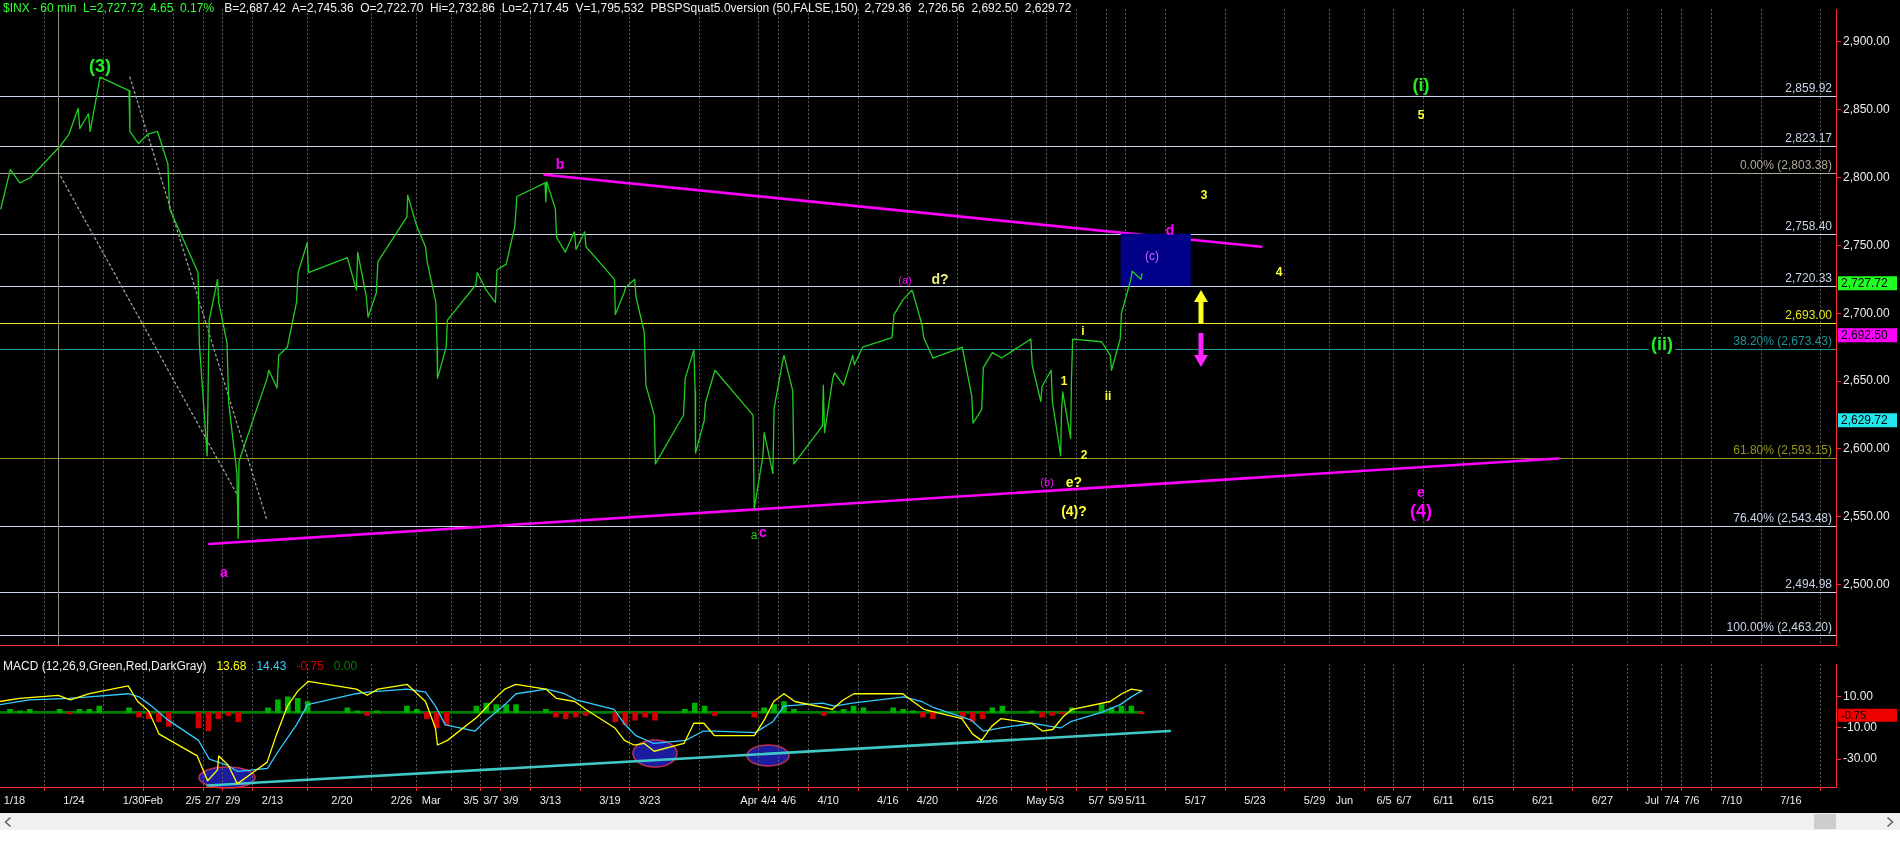  Describe the element at coordinates (1867, 176) in the screenshot. I see `y-tick-label: 2,800.00` at that location.